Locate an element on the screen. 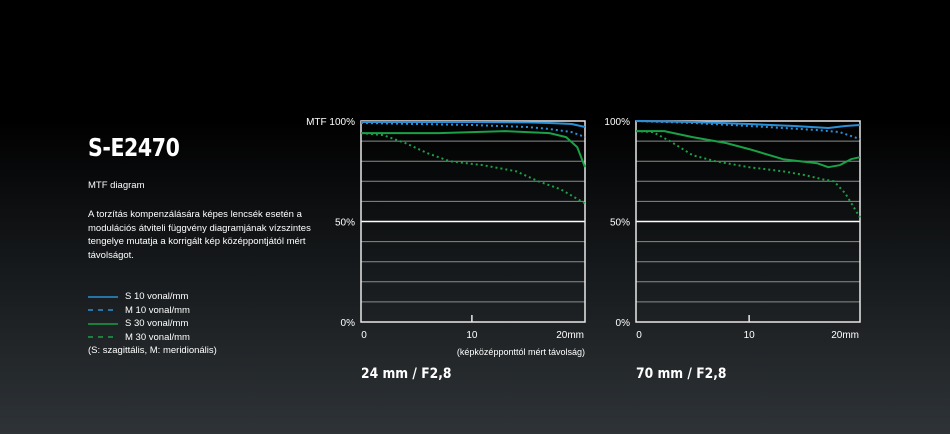 This screenshot has height=434, width=950. legend-label: S 10 vonal/mm is located at coordinates (157, 296).